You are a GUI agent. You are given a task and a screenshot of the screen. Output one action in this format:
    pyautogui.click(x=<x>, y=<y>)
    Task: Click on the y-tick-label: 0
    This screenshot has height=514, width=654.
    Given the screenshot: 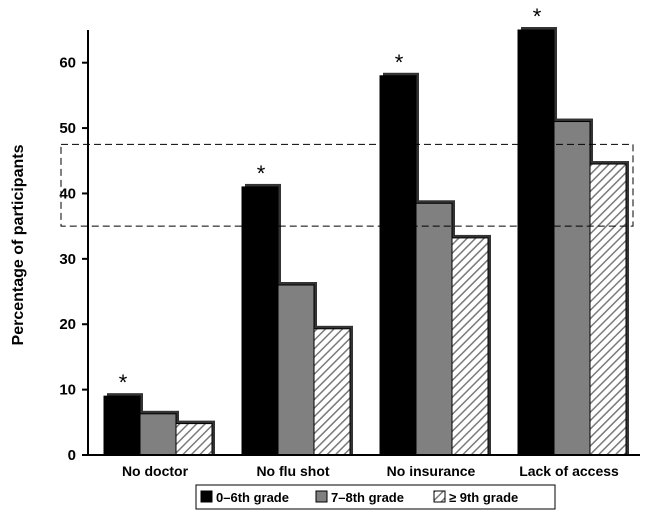 What is the action you would take?
    pyautogui.click(x=72, y=455)
    